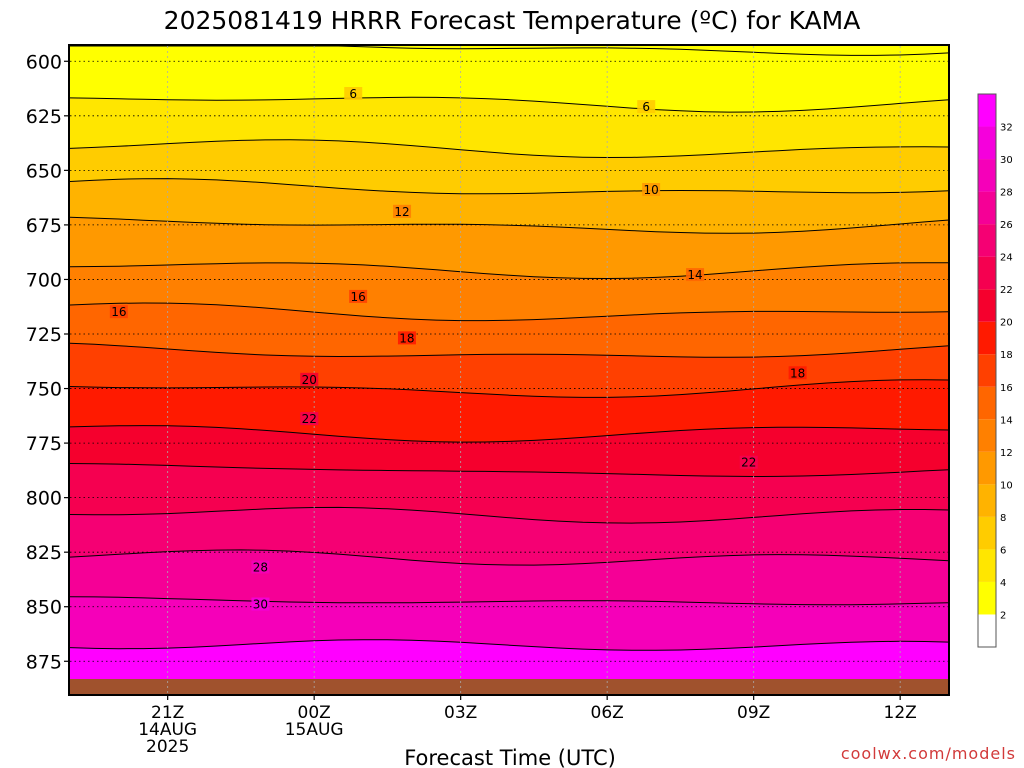 Image resolution: width=1024 pixels, height=768 pixels. What do you see at coordinates (44, 390) in the screenshot?
I see `y-tick-label-750: 750` at bounding box center [44, 390].